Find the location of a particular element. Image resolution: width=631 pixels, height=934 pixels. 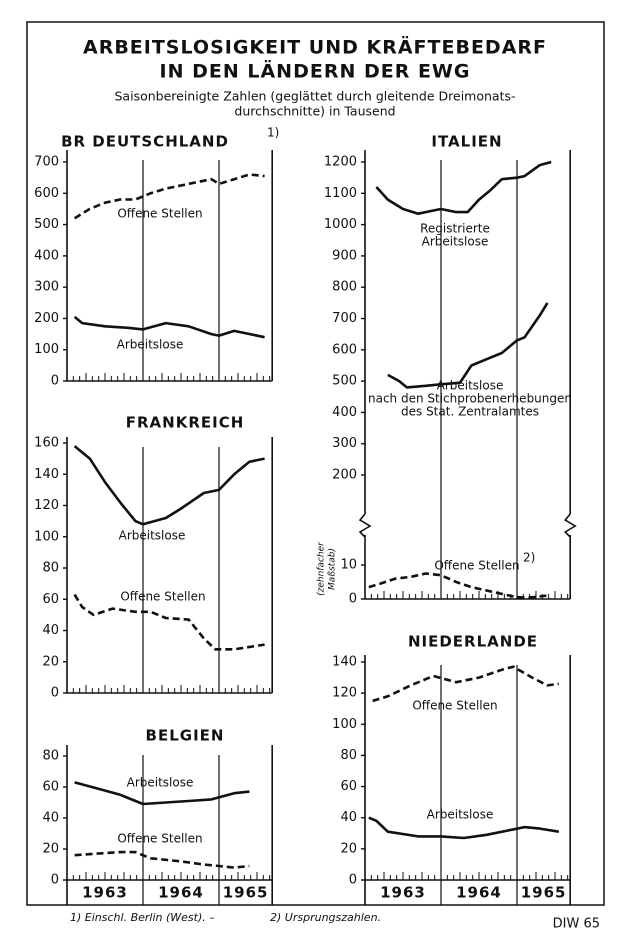

panel-title: ITALIEN is located at coordinates (466, 142).